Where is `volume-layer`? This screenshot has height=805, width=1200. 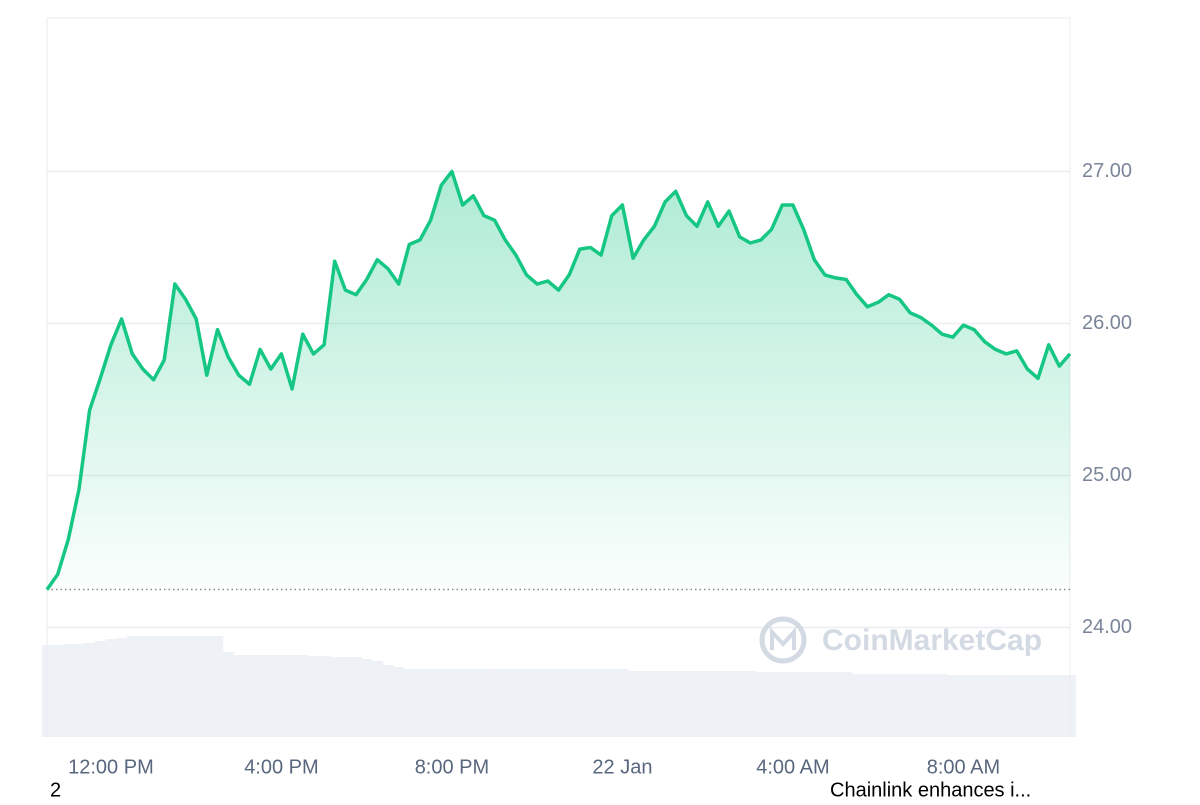 volume-layer is located at coordinates (558, 686).